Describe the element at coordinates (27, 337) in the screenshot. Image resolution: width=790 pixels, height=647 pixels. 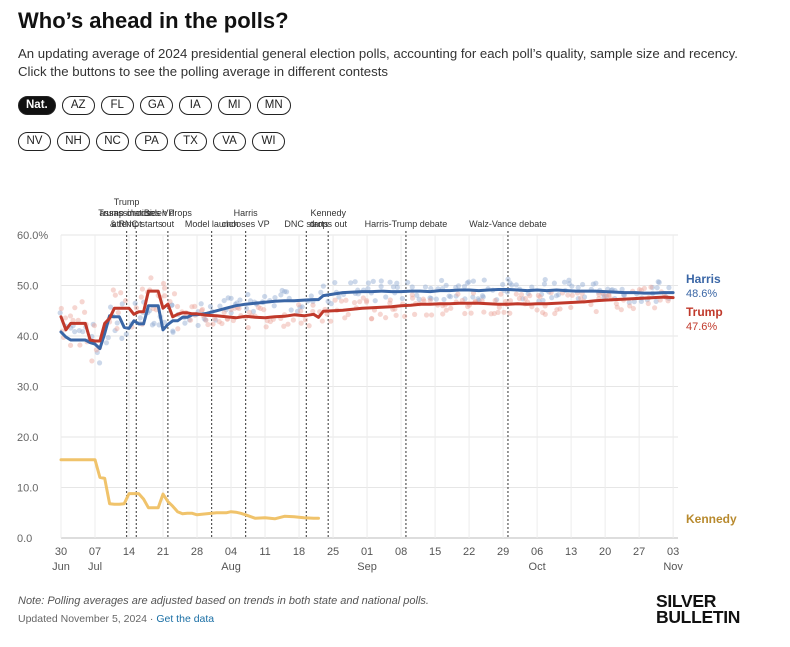
I see `y-tick-label: 40.0` at that location.